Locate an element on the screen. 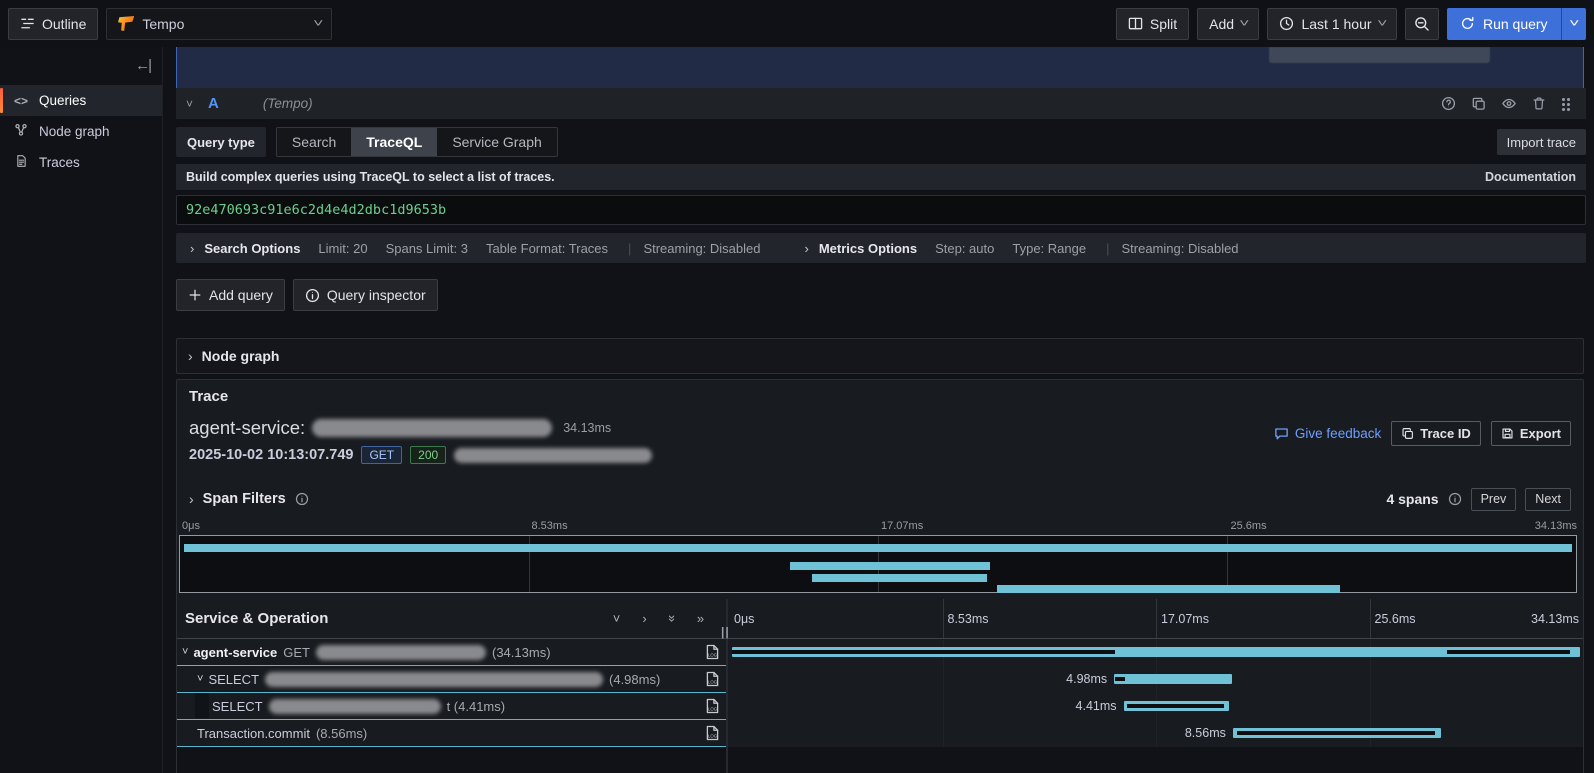 This screenshot has width=1594, height=773. eye-icon is located at coordinates (1509, 103).